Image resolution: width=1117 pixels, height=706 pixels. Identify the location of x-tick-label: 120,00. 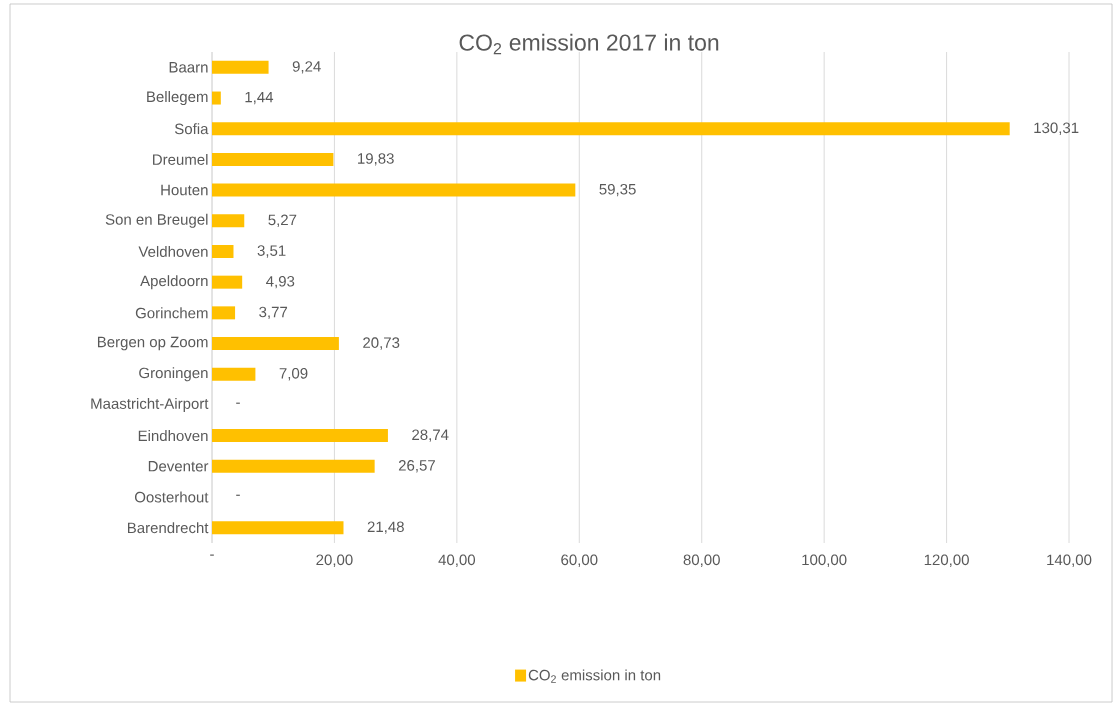
(946, 560).